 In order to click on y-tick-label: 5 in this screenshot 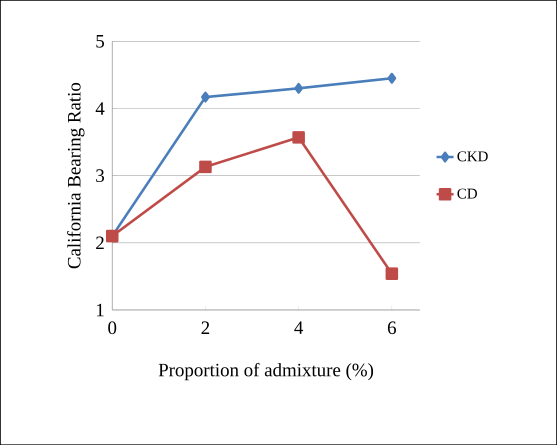, I will do `click(100, 41)`.